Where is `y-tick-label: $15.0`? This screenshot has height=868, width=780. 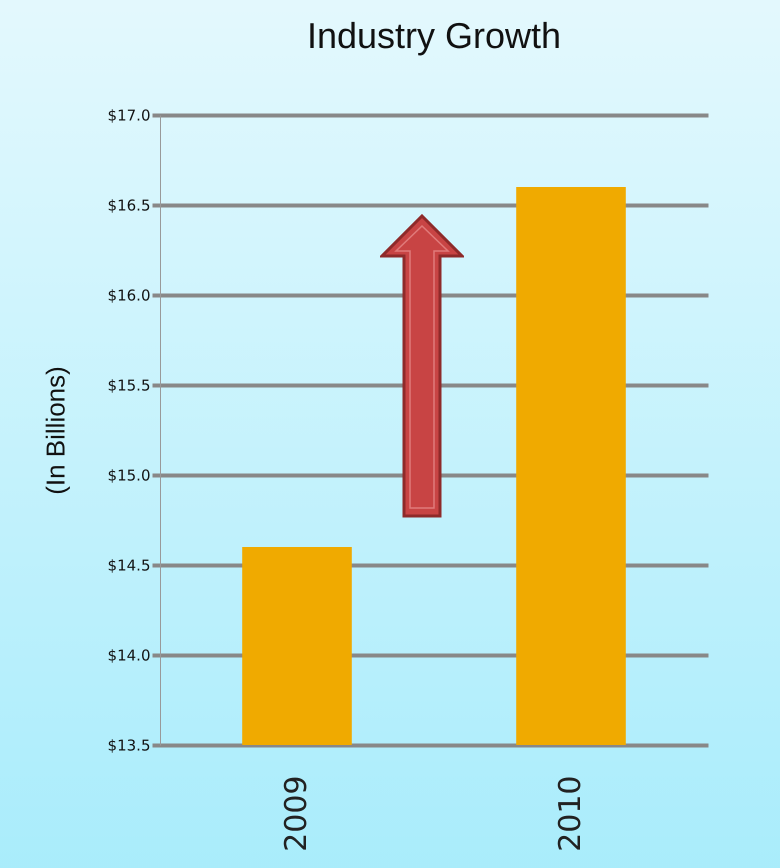
y-tick-label: $15.0 is located at coordinates (129, 475).